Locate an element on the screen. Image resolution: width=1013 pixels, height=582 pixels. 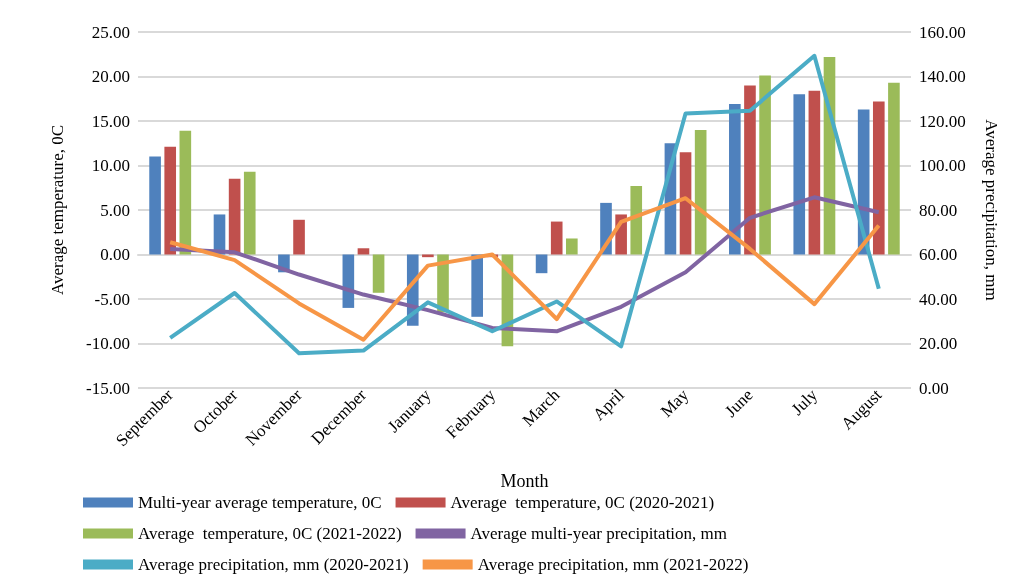
x-tick-label: June is located at coordinates (739, 403).